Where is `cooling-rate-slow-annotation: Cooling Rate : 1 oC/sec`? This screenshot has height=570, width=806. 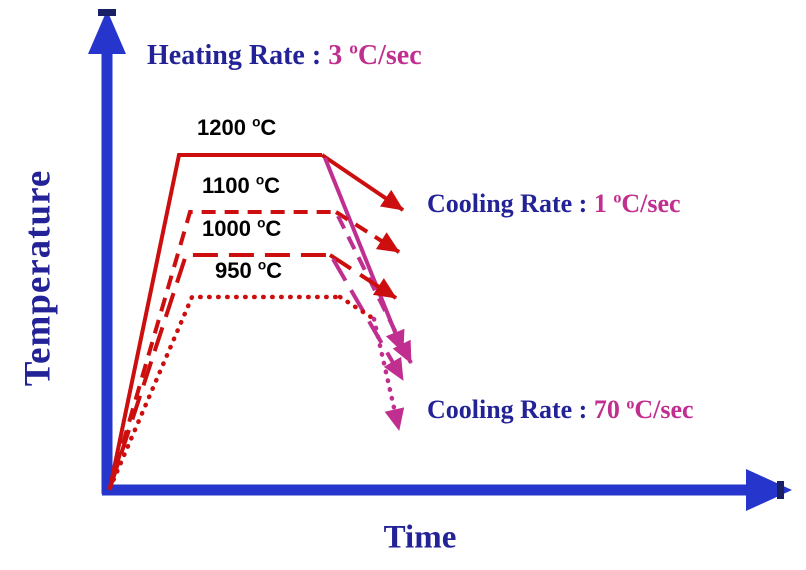 cooling-rate-slow-annotation: Cooling Rate : 1 oC/sec is located at coordinates (554, 204).